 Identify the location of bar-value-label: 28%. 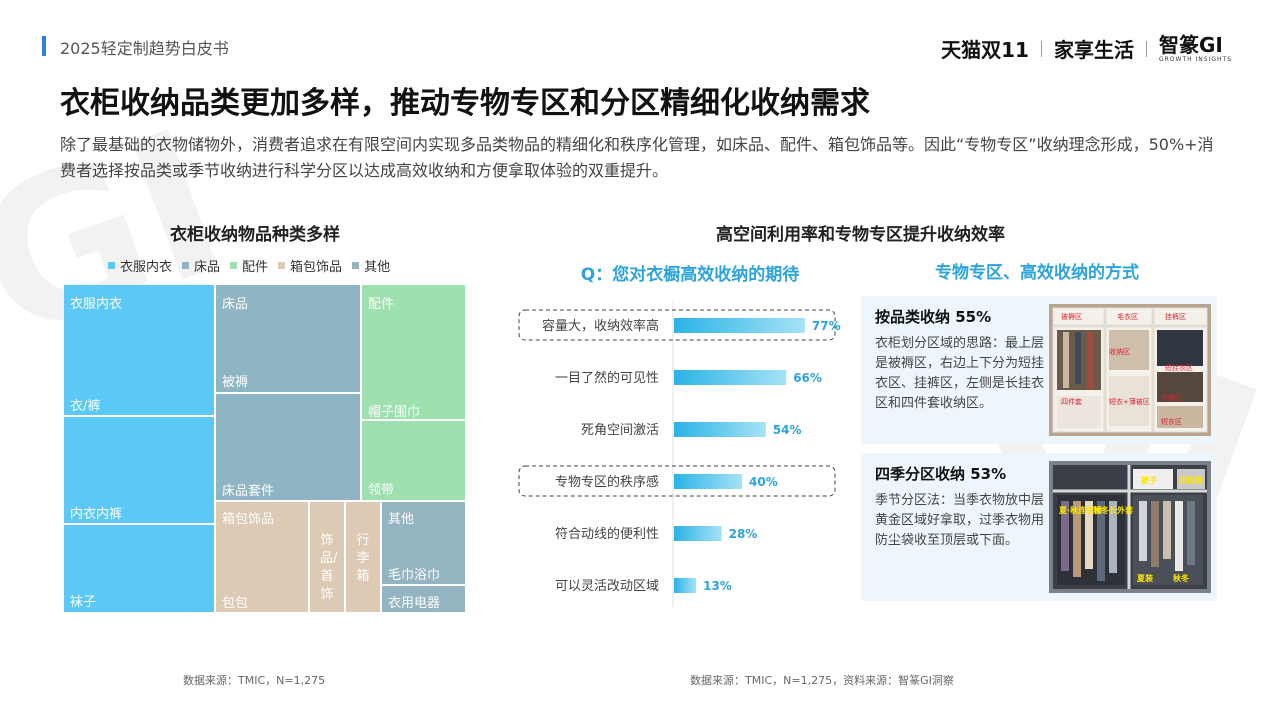
(743, 534).